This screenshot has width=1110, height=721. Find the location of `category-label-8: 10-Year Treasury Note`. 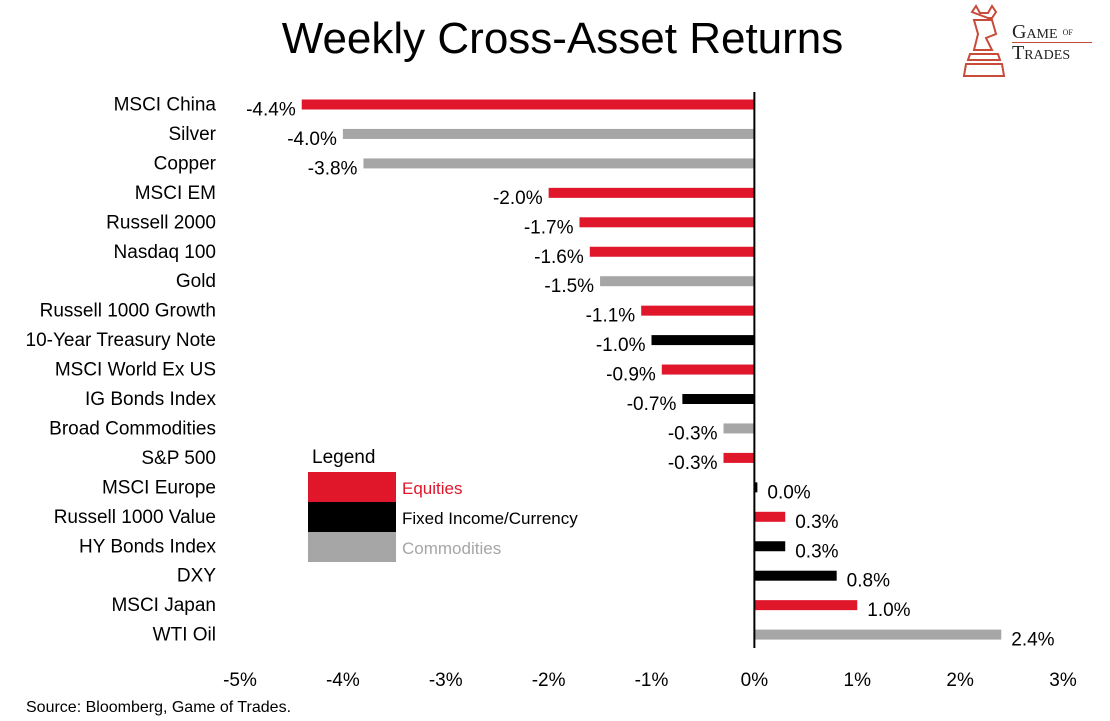

category-label-8: 10-Year Treasury Note is located at coordinates (121, 340).